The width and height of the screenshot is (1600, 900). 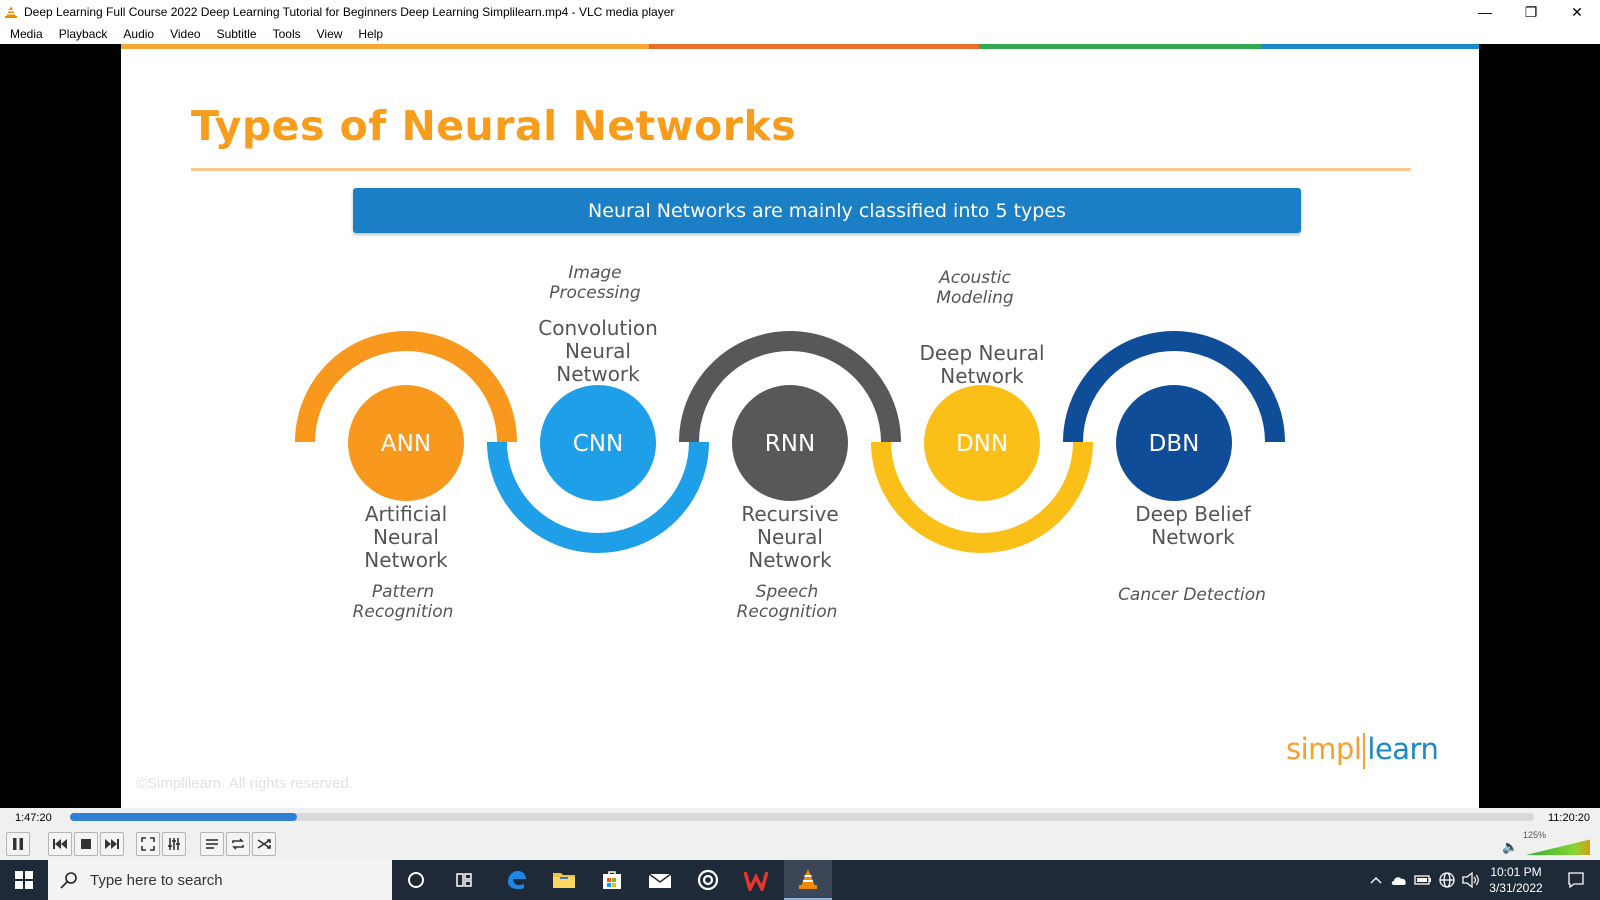 I want to click on cortana-circle-icon, so click(x=416, y=880).